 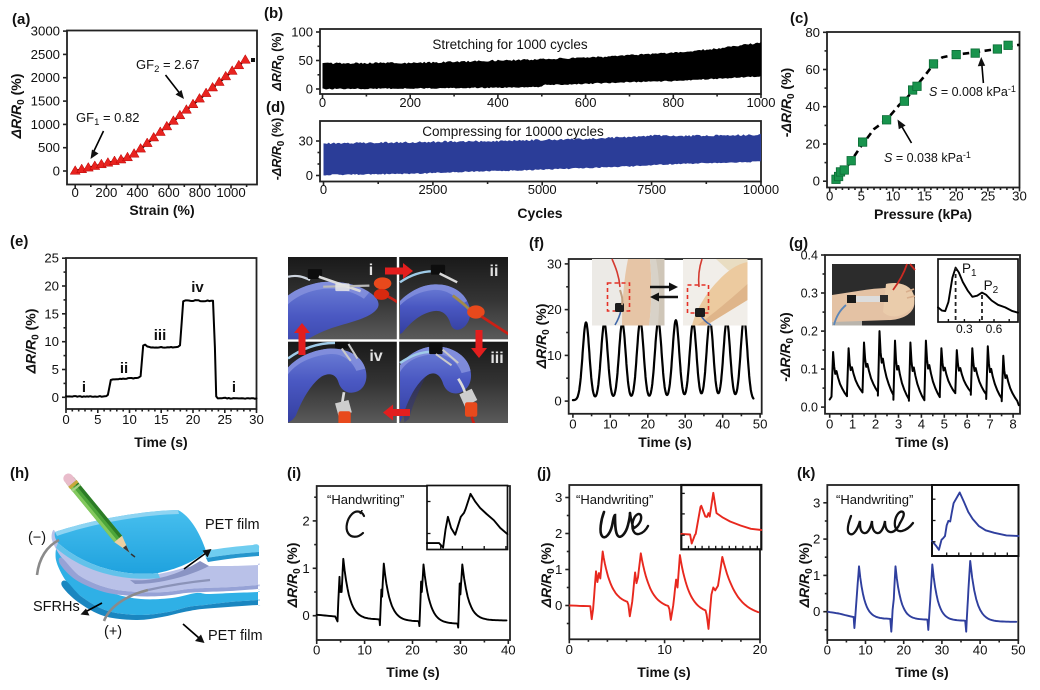 I want to click on svg-text: (g), so click(x=798, y=243).